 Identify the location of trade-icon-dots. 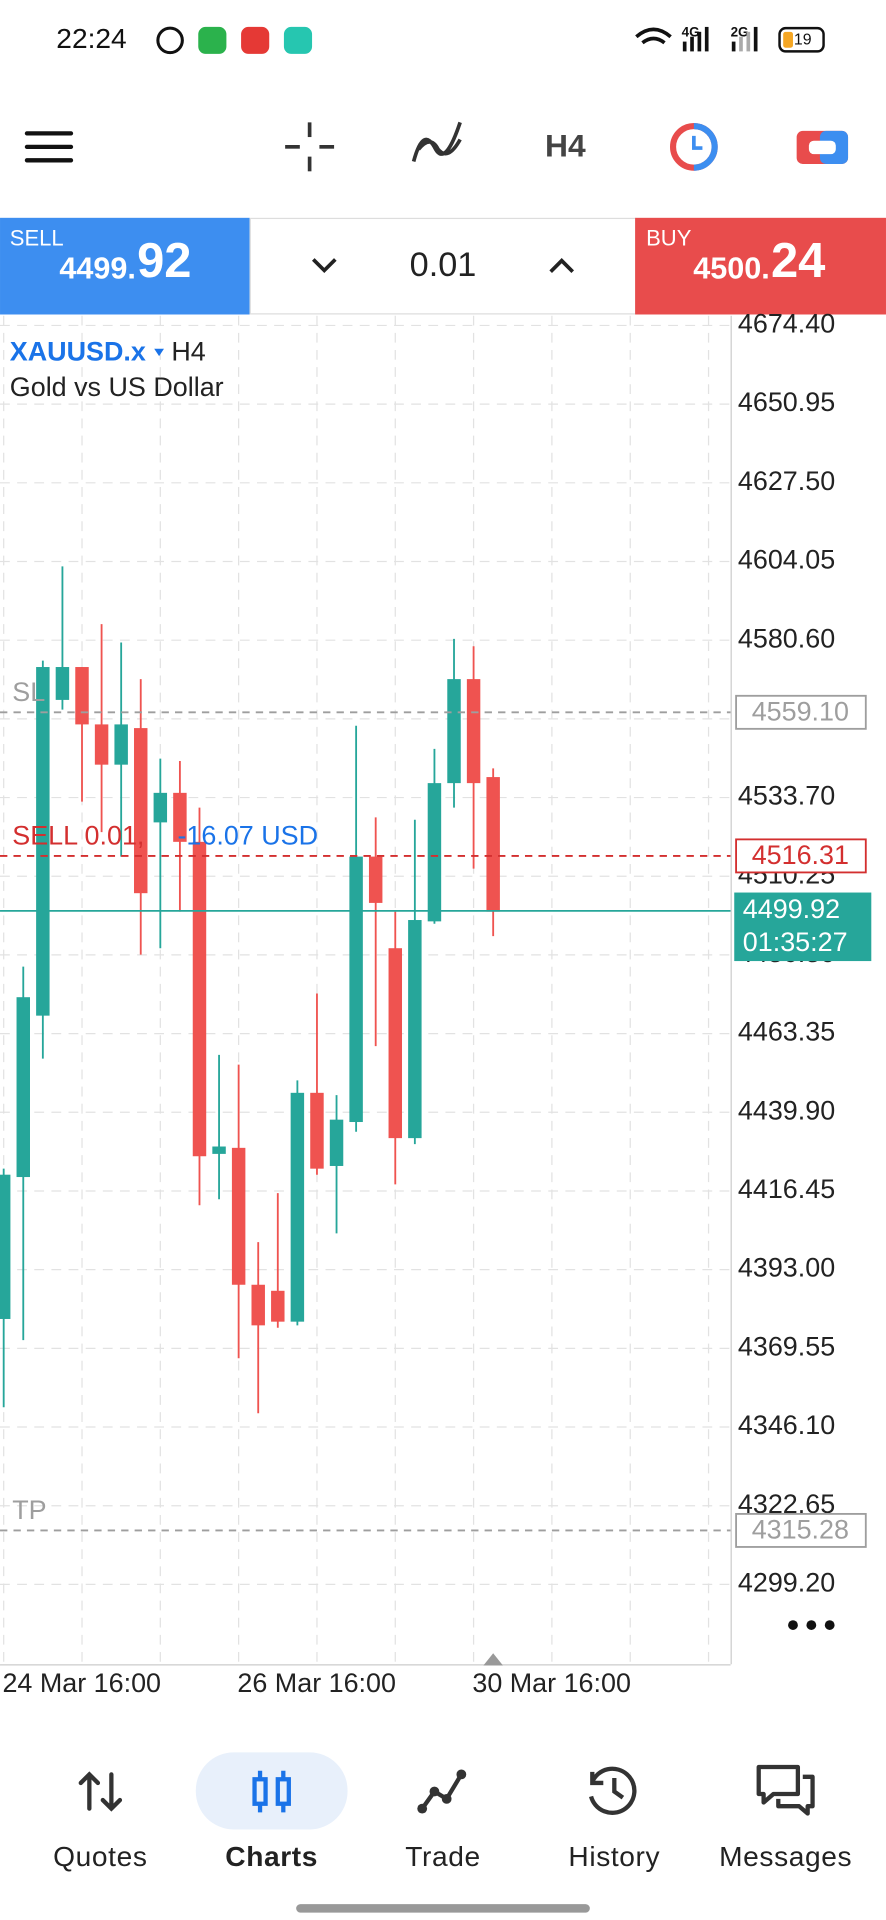
(442, 1791).